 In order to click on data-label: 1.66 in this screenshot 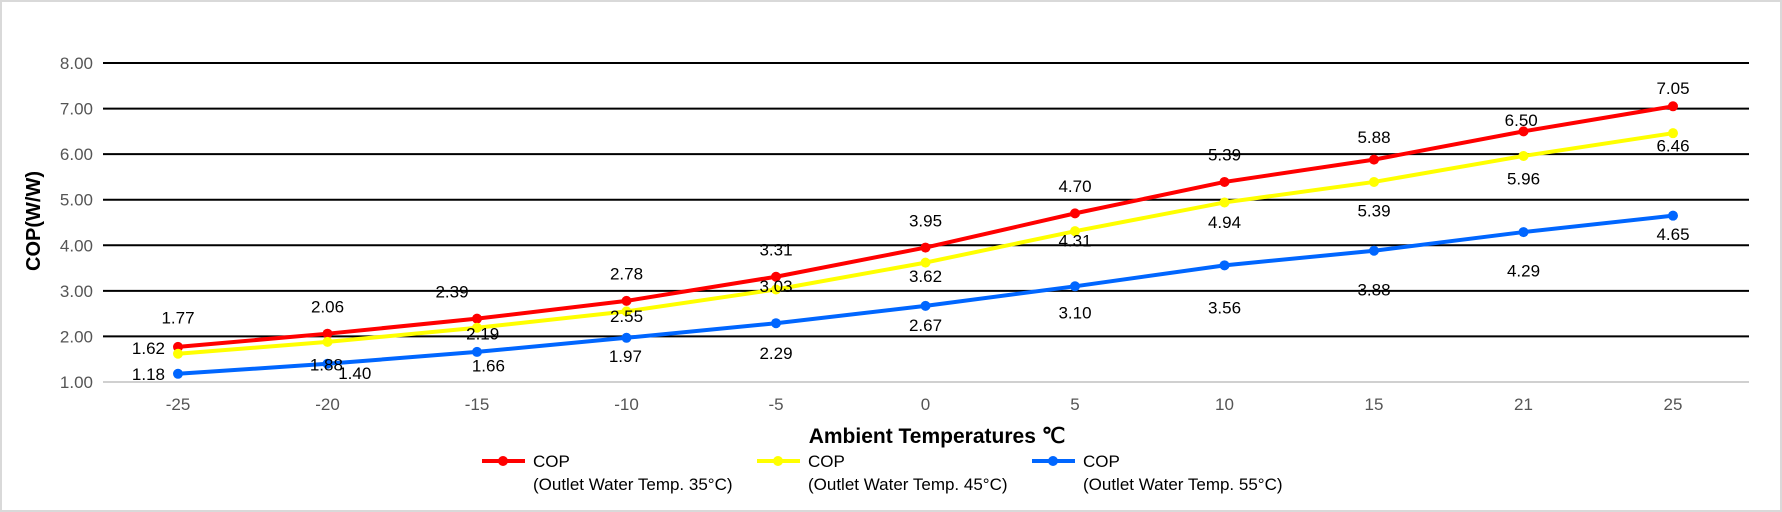, I will do `click(488, 366)`.